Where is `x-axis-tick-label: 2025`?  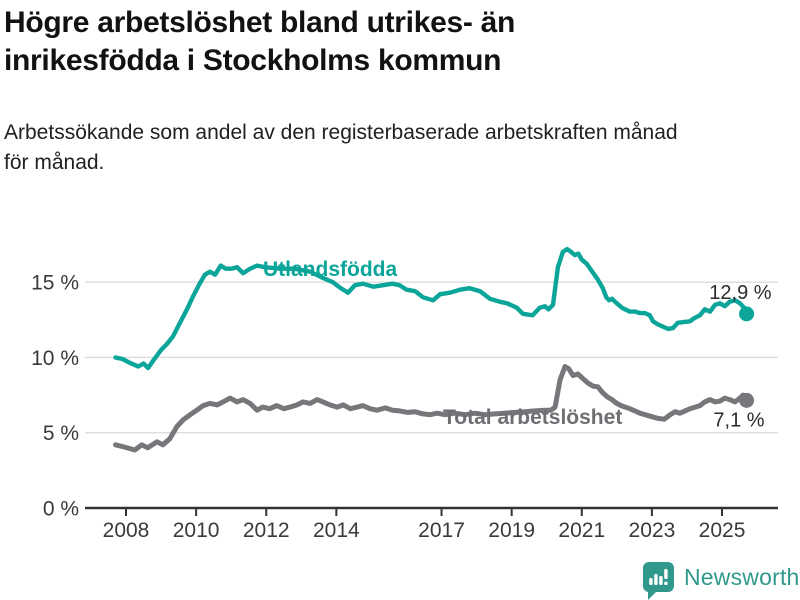
x-axis-tick-label: 2025 is located at coordinates (722, 530).